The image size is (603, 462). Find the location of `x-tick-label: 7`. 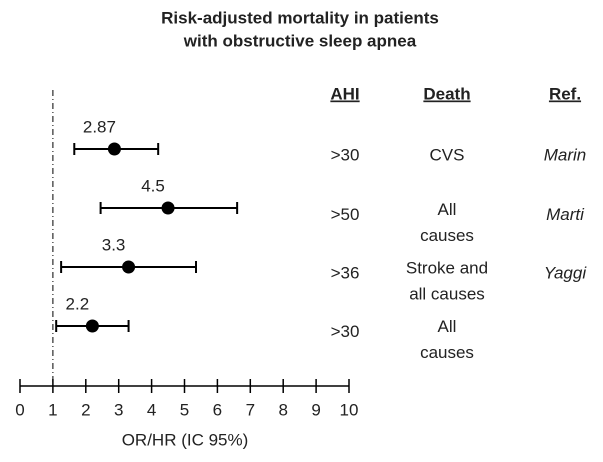

x-tick-label: 7 is located at coordinates (250, 409).